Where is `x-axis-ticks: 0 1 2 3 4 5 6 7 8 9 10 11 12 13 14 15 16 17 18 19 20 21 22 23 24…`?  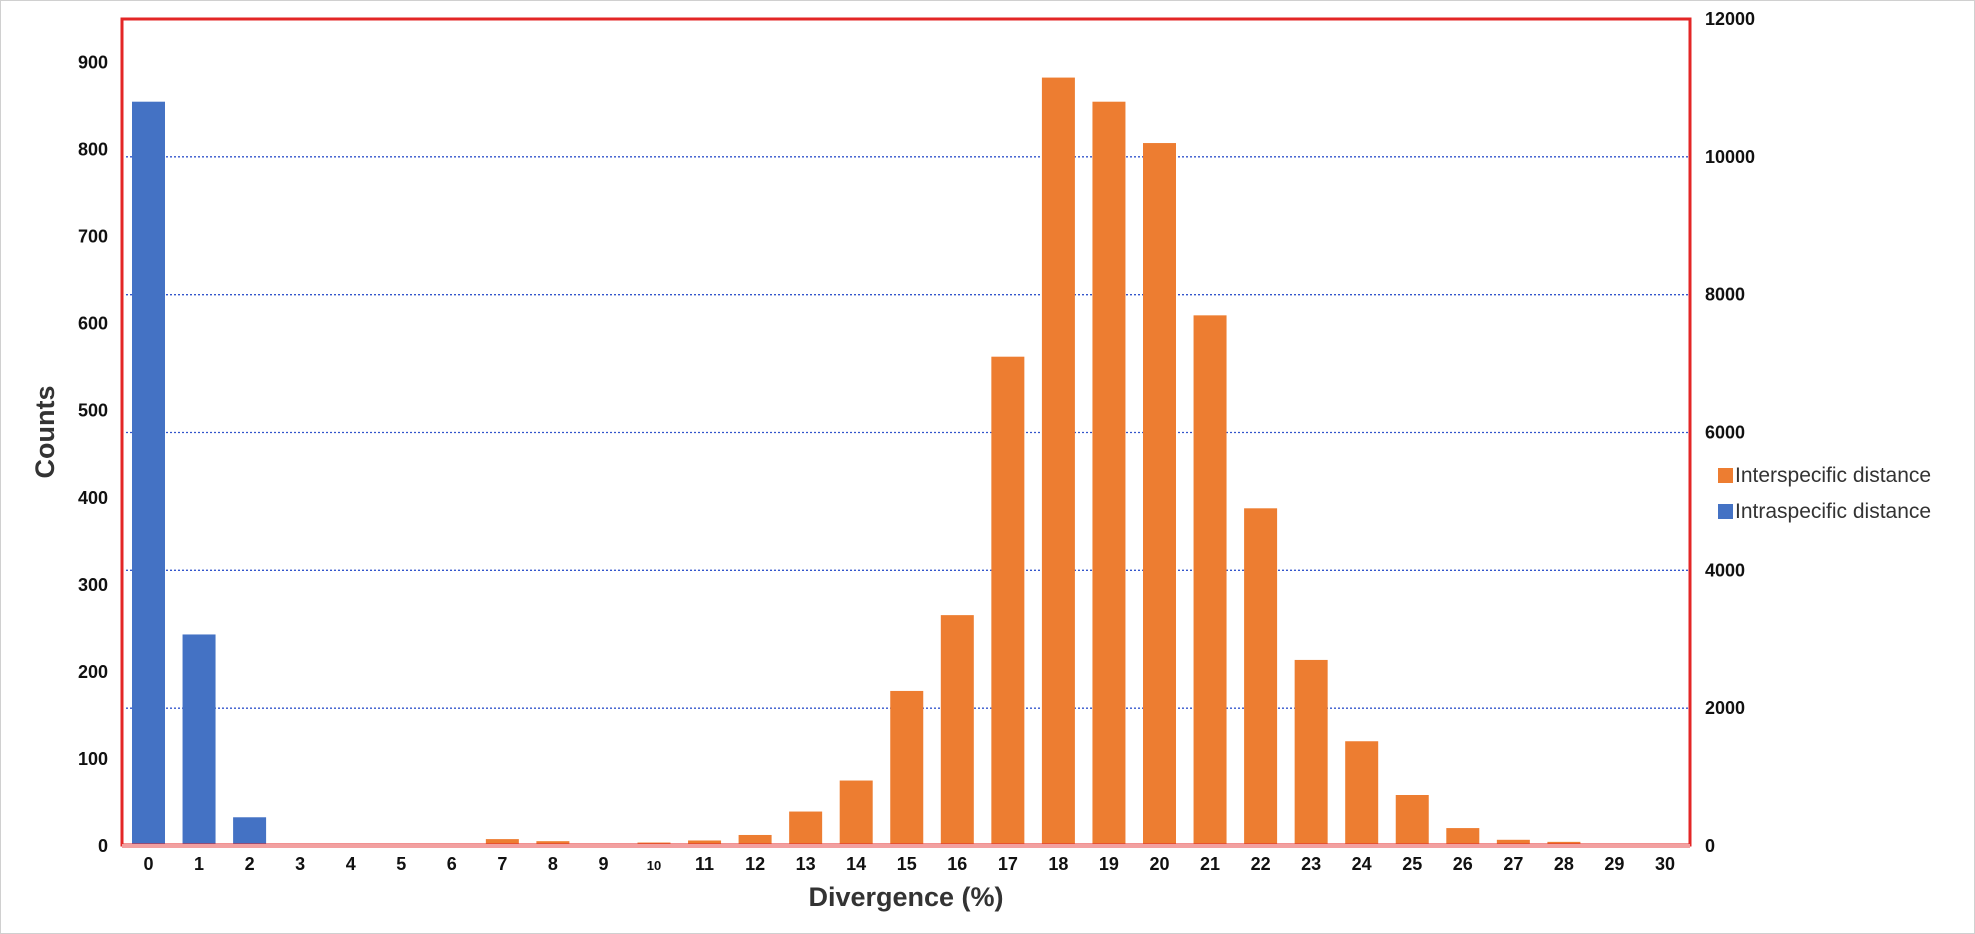 x-axis-ticks: 0 1 2 3 4 5 6 7 8 9 10 11 12 13 14 15 16 17 18 19 20 21 22 23 24… is located at coordinates (909, 864).